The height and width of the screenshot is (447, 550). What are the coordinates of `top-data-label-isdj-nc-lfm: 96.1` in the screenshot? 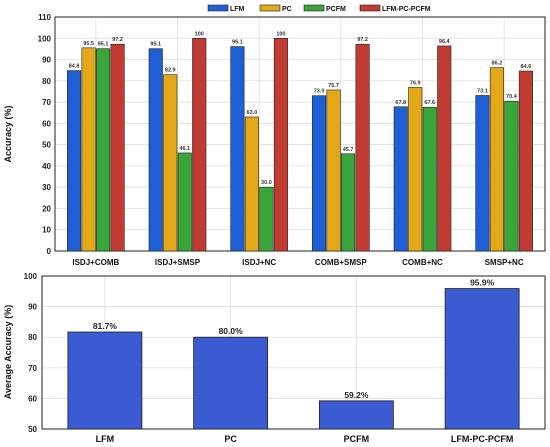 It's located at (237, 43).